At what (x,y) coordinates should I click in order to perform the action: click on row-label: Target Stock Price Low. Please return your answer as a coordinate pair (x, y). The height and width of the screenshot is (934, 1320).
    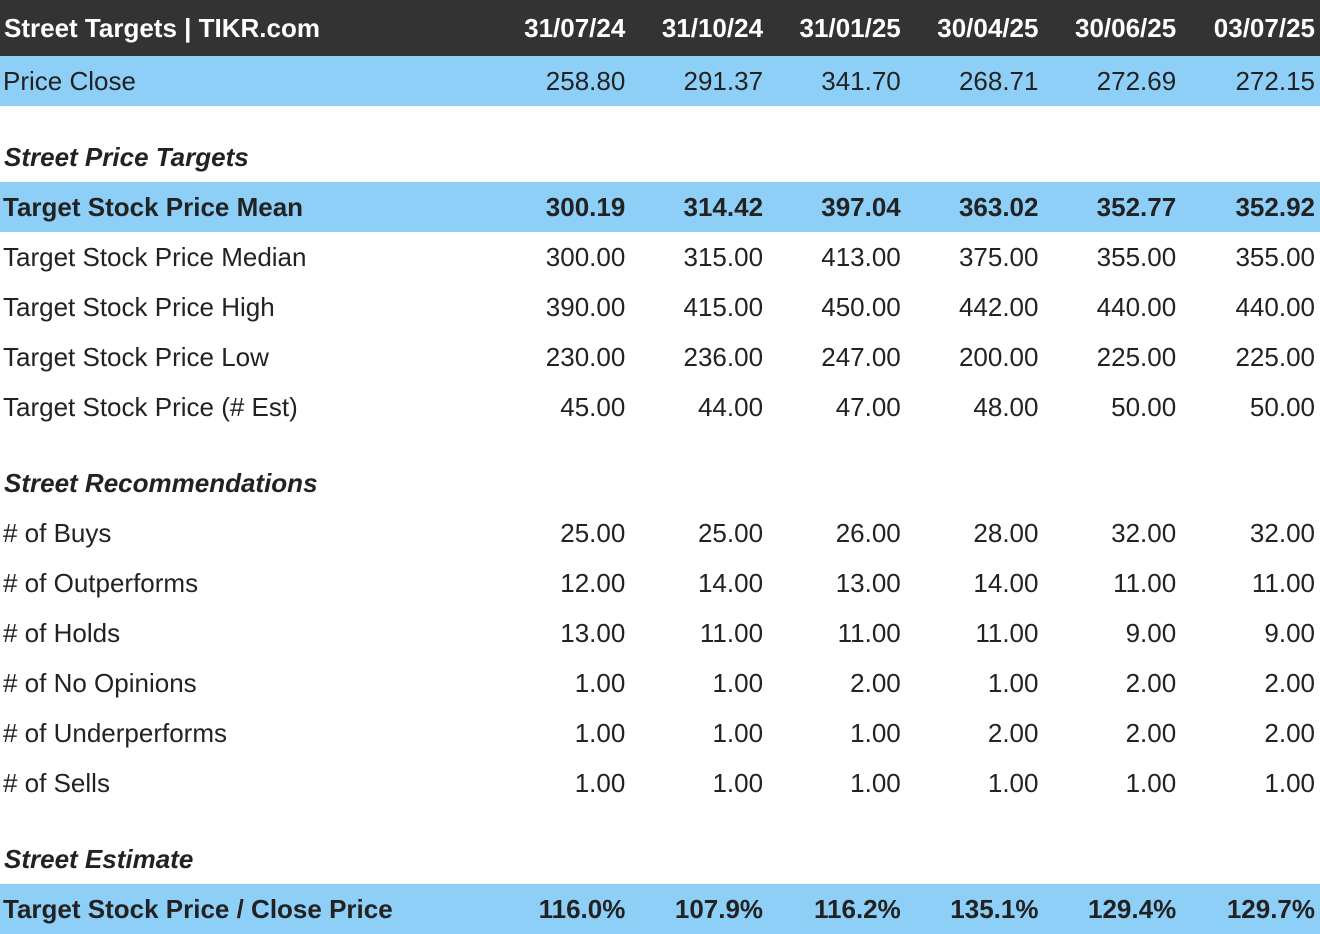
    Looking at the image, I should click on (136, 356).